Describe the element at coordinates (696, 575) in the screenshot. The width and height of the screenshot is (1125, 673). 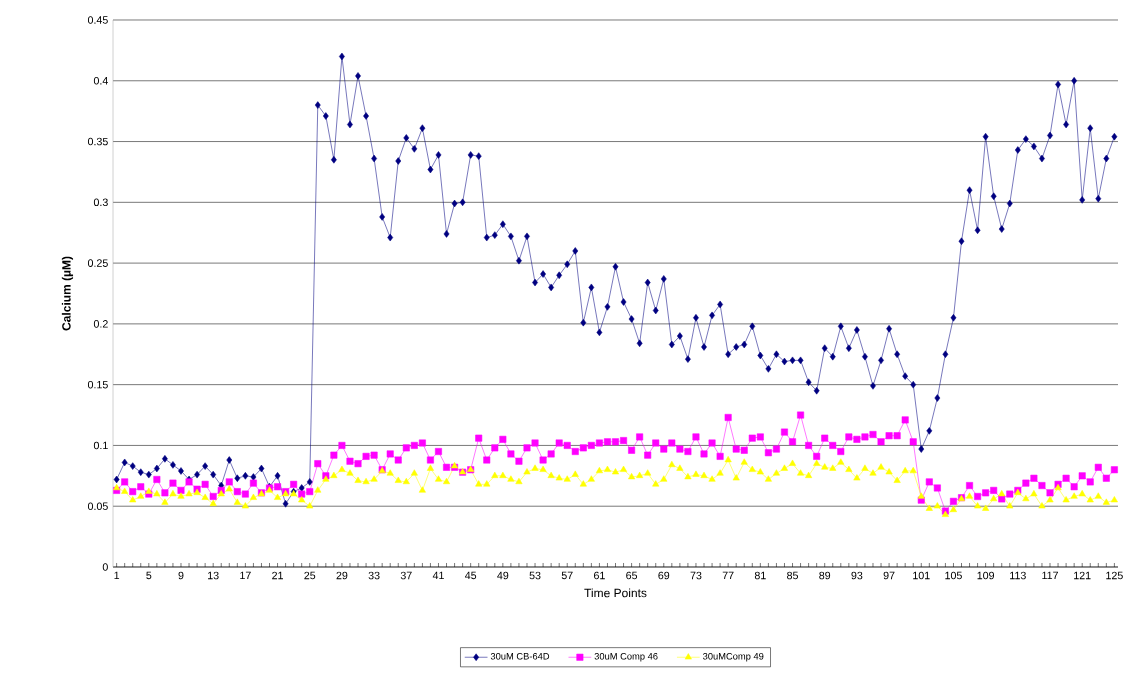
I see `x-tick-label: 73` at that location.